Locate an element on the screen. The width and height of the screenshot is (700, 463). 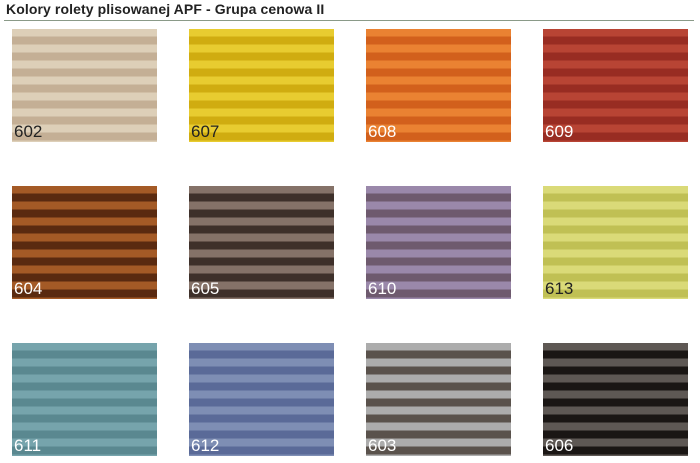
swatch-code-label: 608 is located at coordinates (382, 131).